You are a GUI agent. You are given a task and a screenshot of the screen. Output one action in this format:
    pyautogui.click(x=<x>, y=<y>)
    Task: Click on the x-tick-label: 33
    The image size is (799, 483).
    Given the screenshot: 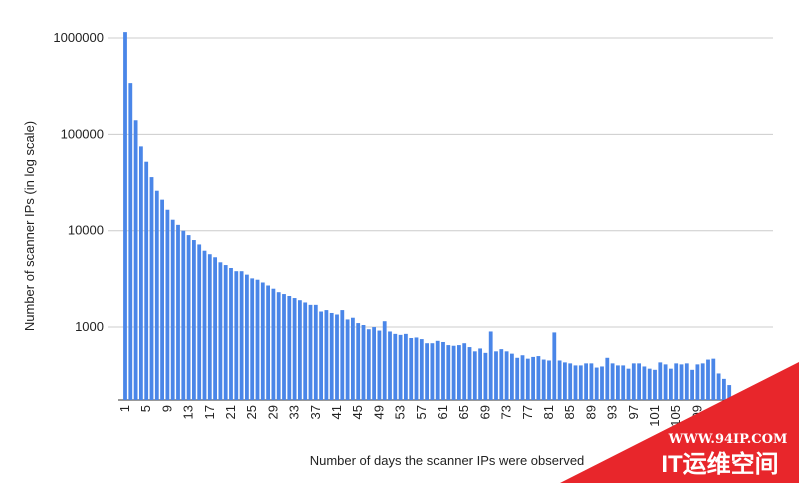 What is the action you would take?
    pyautogui.click(x=294, y=412)
    